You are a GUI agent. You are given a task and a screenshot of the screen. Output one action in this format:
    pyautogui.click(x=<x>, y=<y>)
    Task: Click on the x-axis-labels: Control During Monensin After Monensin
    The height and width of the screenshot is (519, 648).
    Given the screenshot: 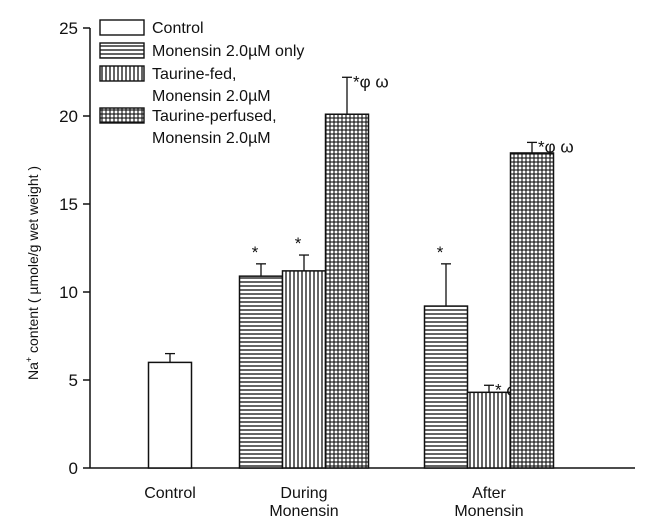 What is the action you would take?
    pyautogui.click(x=333, y=502)
    